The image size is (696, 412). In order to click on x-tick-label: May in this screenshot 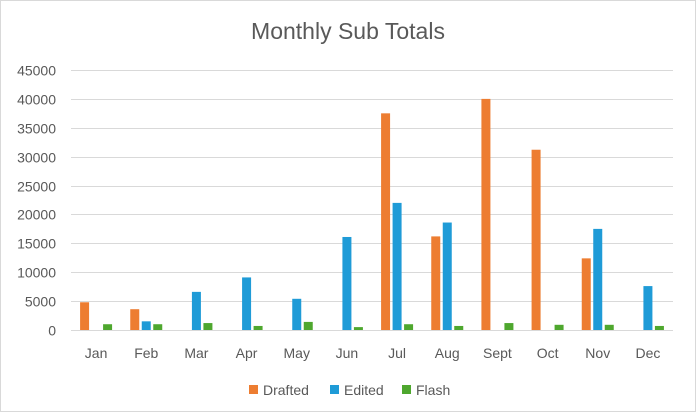, I will do `click(297, 353)`.